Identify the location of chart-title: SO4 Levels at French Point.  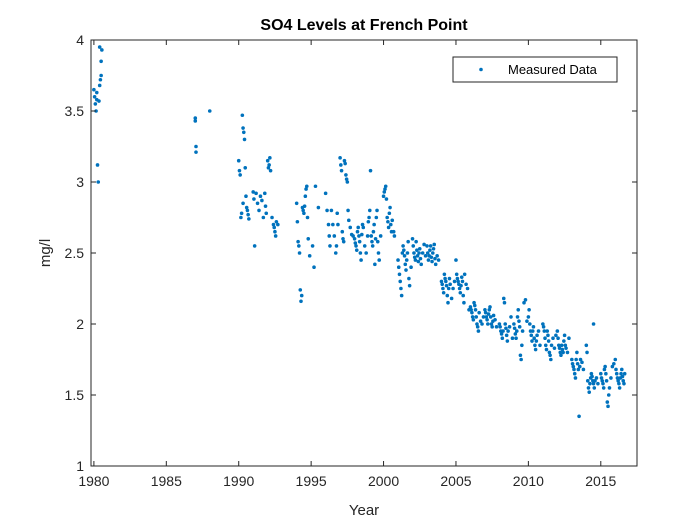
(364, 25).